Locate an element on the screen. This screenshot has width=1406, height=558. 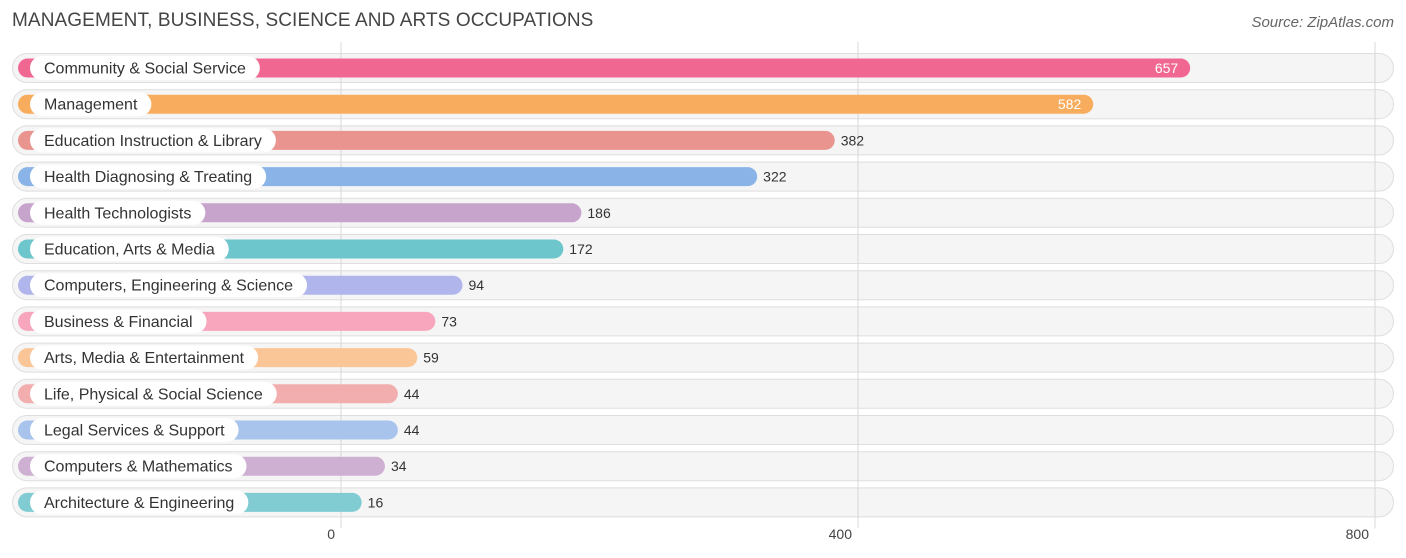
category-label: Life, Physical & Social Science is located at coordinates (153, 394).